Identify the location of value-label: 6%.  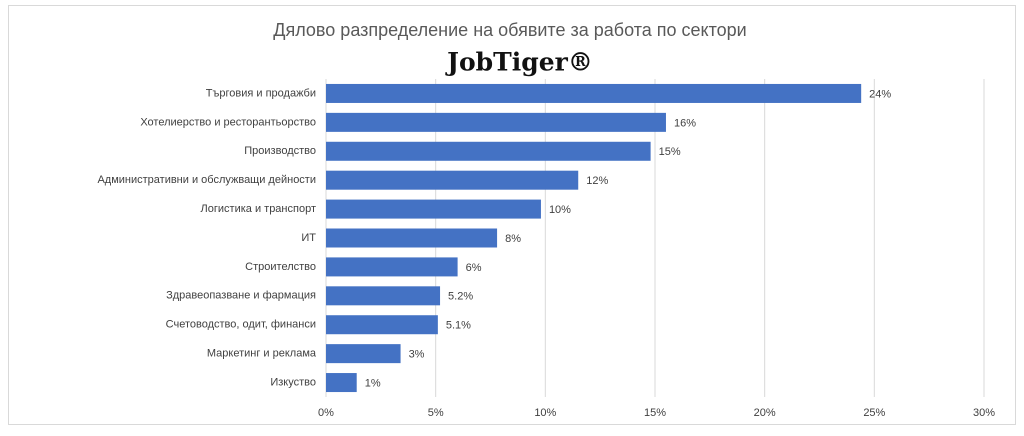
(474, 268).